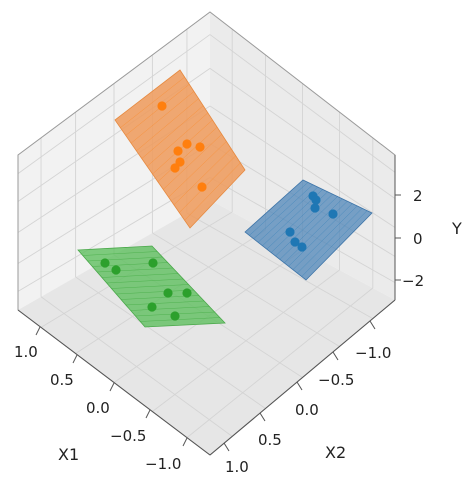 The height and width of the screenshot is (484, 467). What do you see at coordinates (428, 227) in the screenshot?
I see `y-axis: 2 0 −2 Y` at bounding box center [428, 227].